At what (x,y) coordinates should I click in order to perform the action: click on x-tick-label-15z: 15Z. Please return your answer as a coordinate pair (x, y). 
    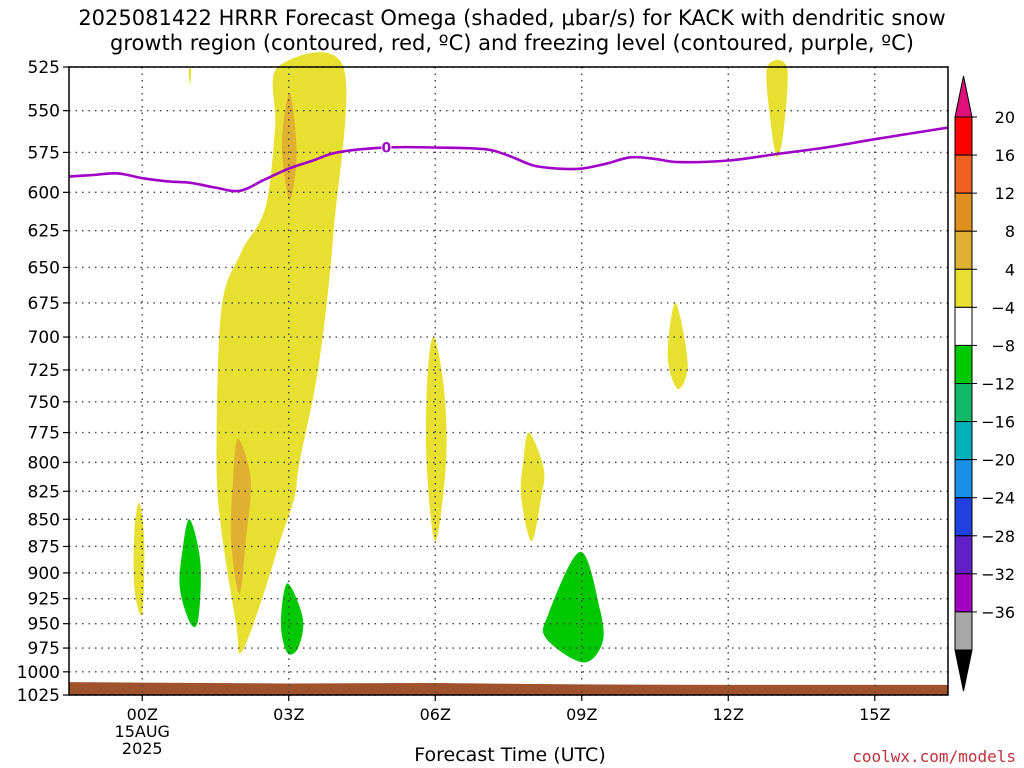
    Looking at the image, I should click on (874, 714).